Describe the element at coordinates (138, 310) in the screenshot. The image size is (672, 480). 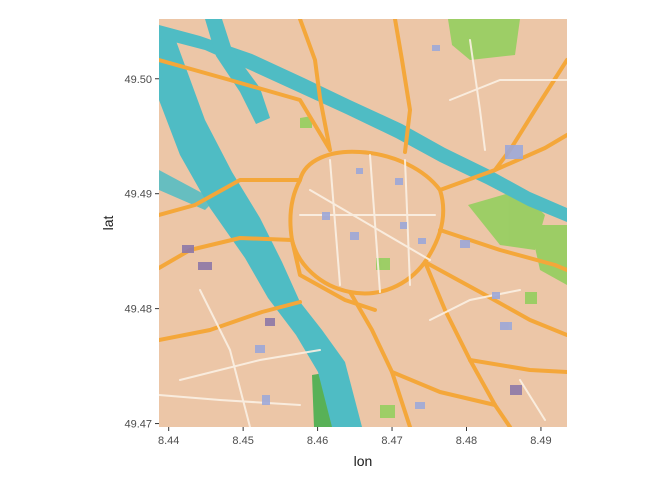
I see `y-tick-label: 49.48` at that location.